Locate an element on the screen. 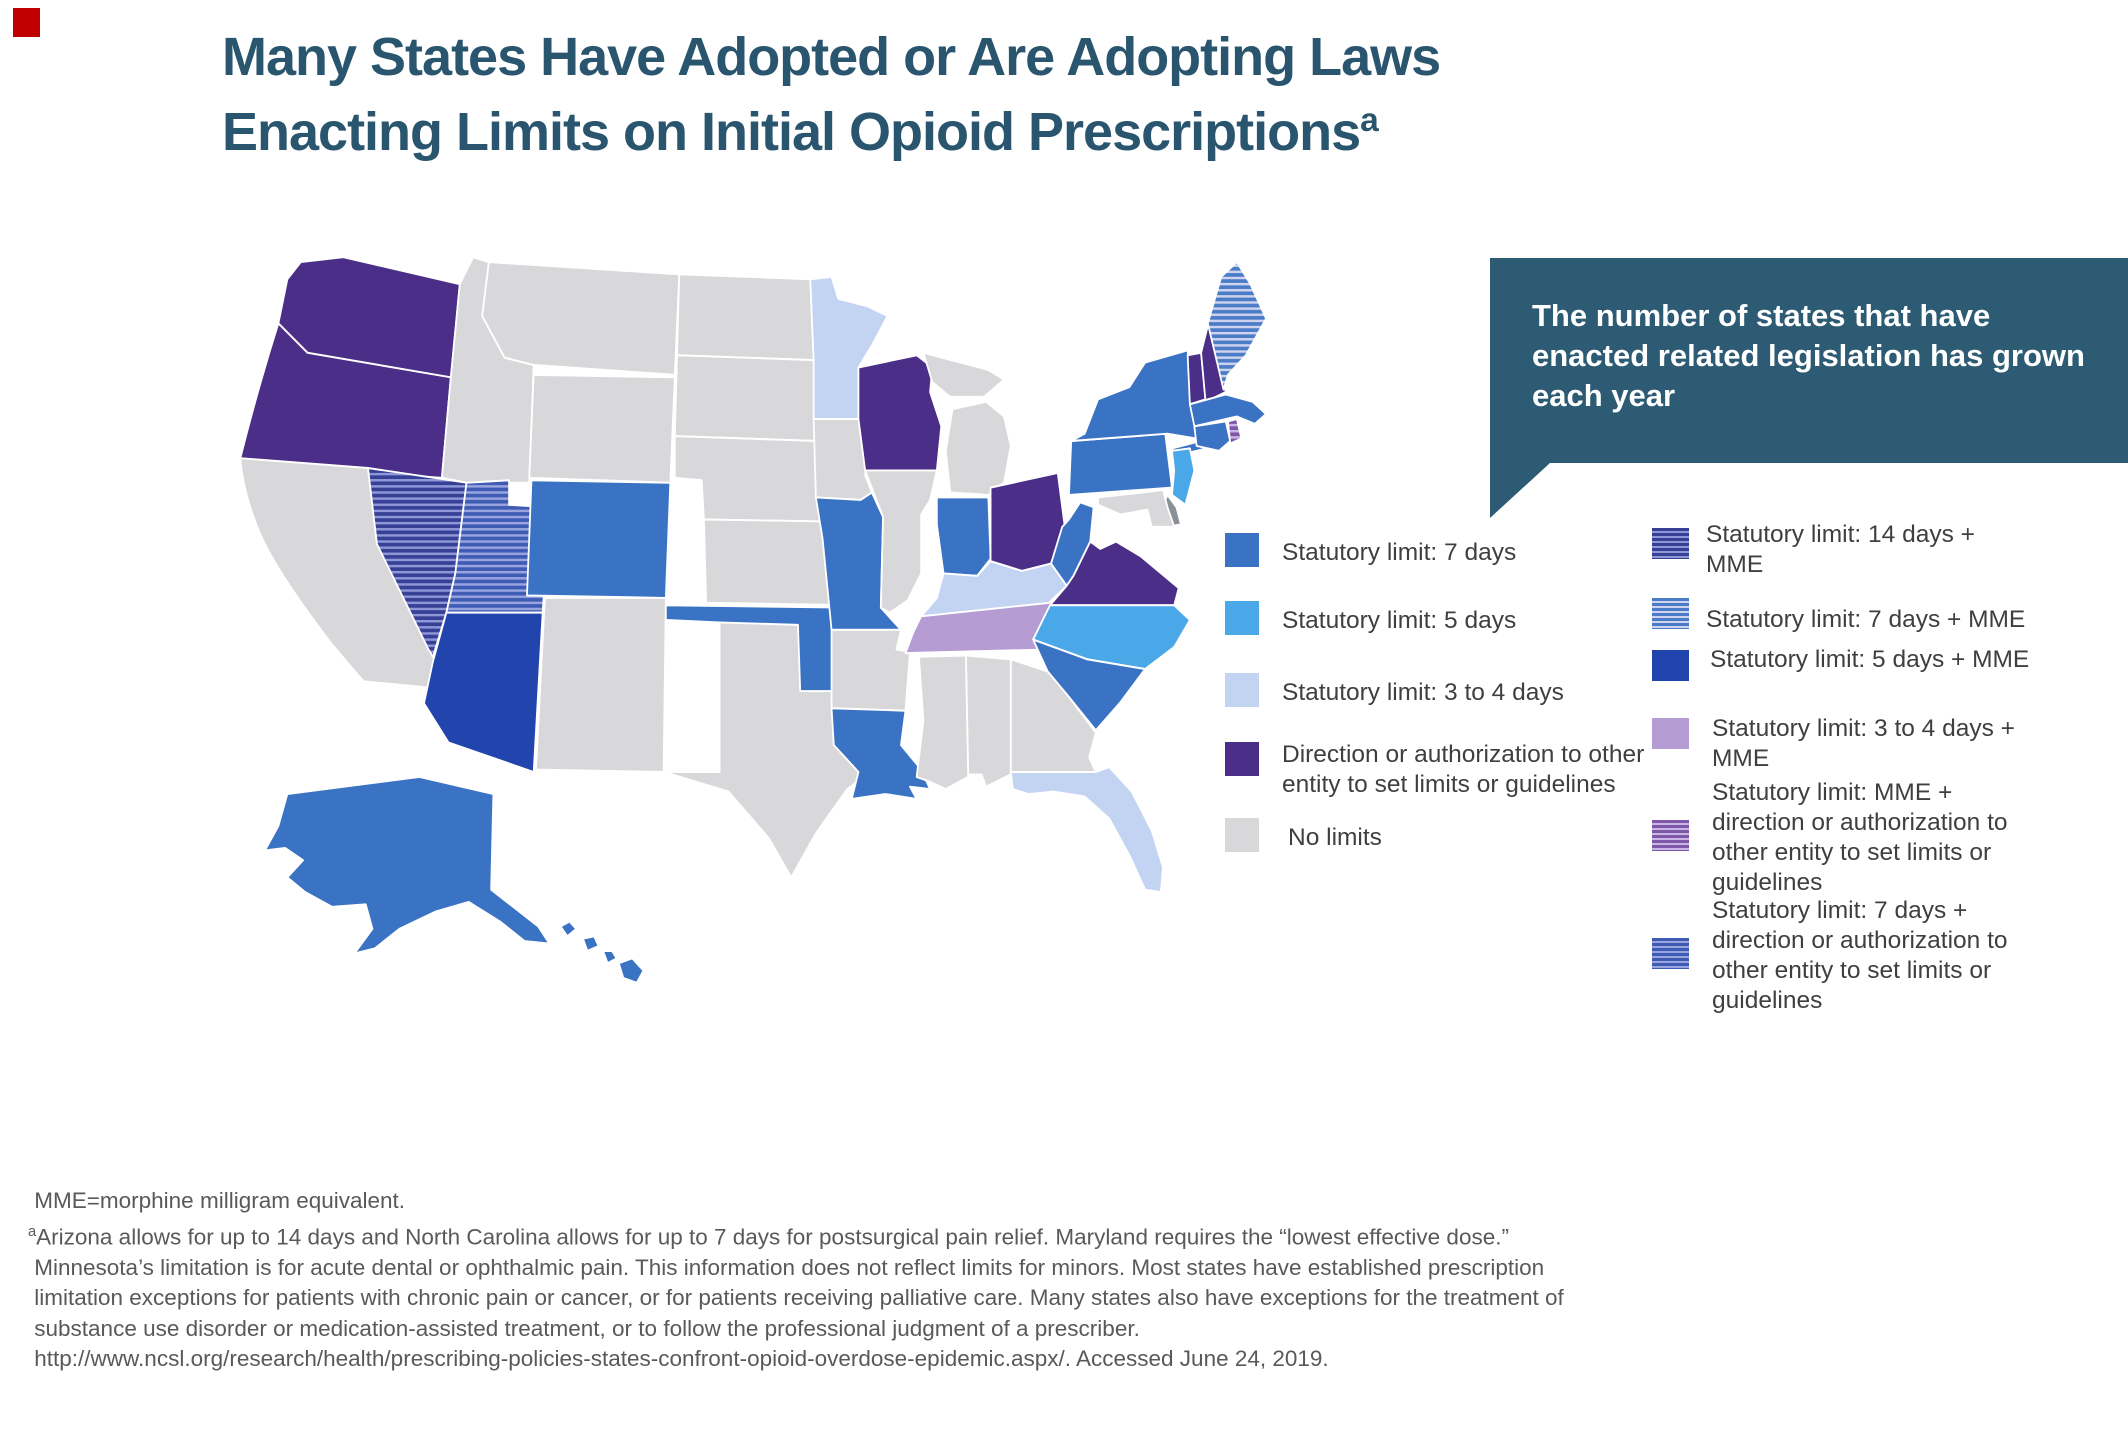  state-ct is located at coordinates (1212, 436).